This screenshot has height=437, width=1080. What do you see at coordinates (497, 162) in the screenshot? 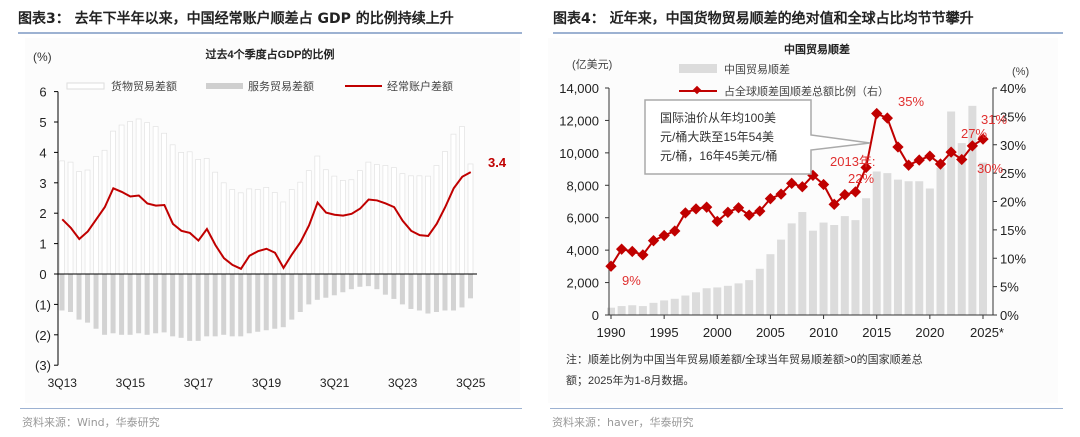
I see `current-account-last-label: 3.4` at bounding box center [497, 162].